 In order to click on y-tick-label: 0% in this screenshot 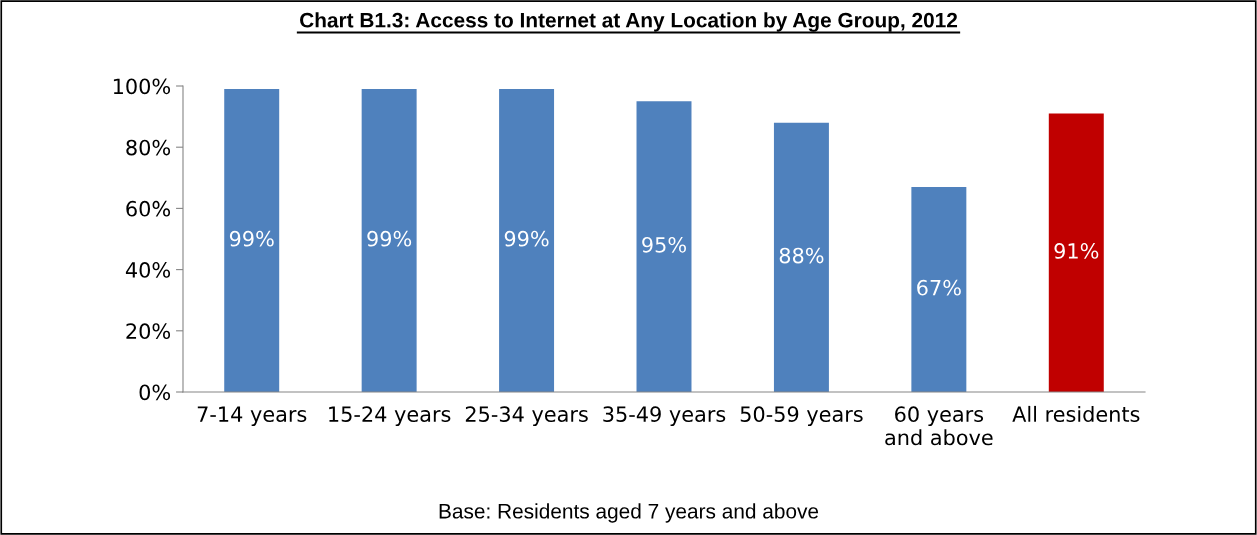, I will do `click(155, 392)`.